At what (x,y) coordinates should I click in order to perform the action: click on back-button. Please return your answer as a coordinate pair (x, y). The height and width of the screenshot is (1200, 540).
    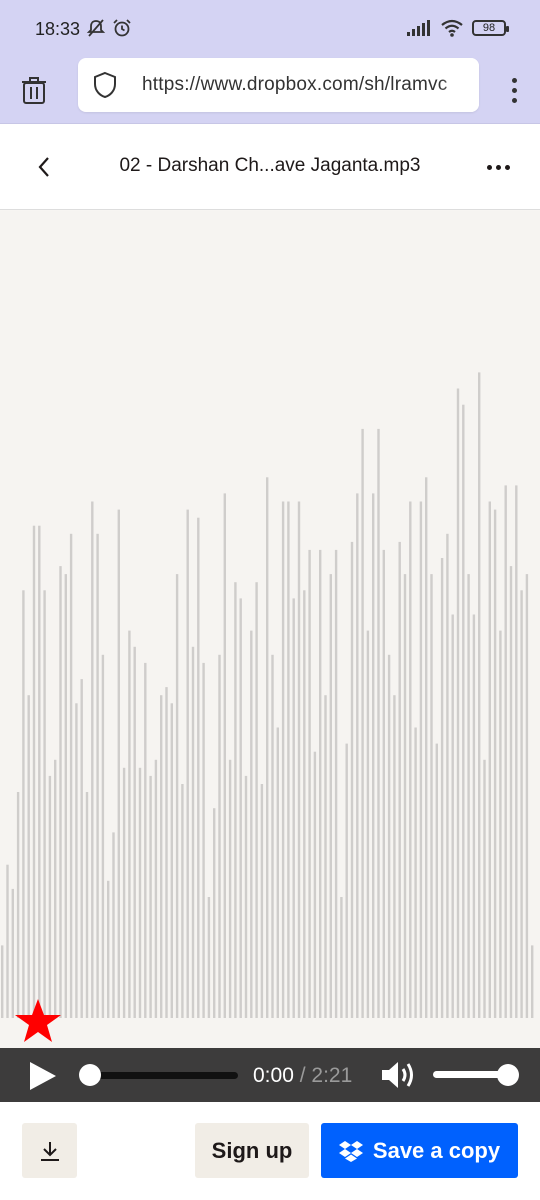
    Looking at the image, I should click on (44, 167).